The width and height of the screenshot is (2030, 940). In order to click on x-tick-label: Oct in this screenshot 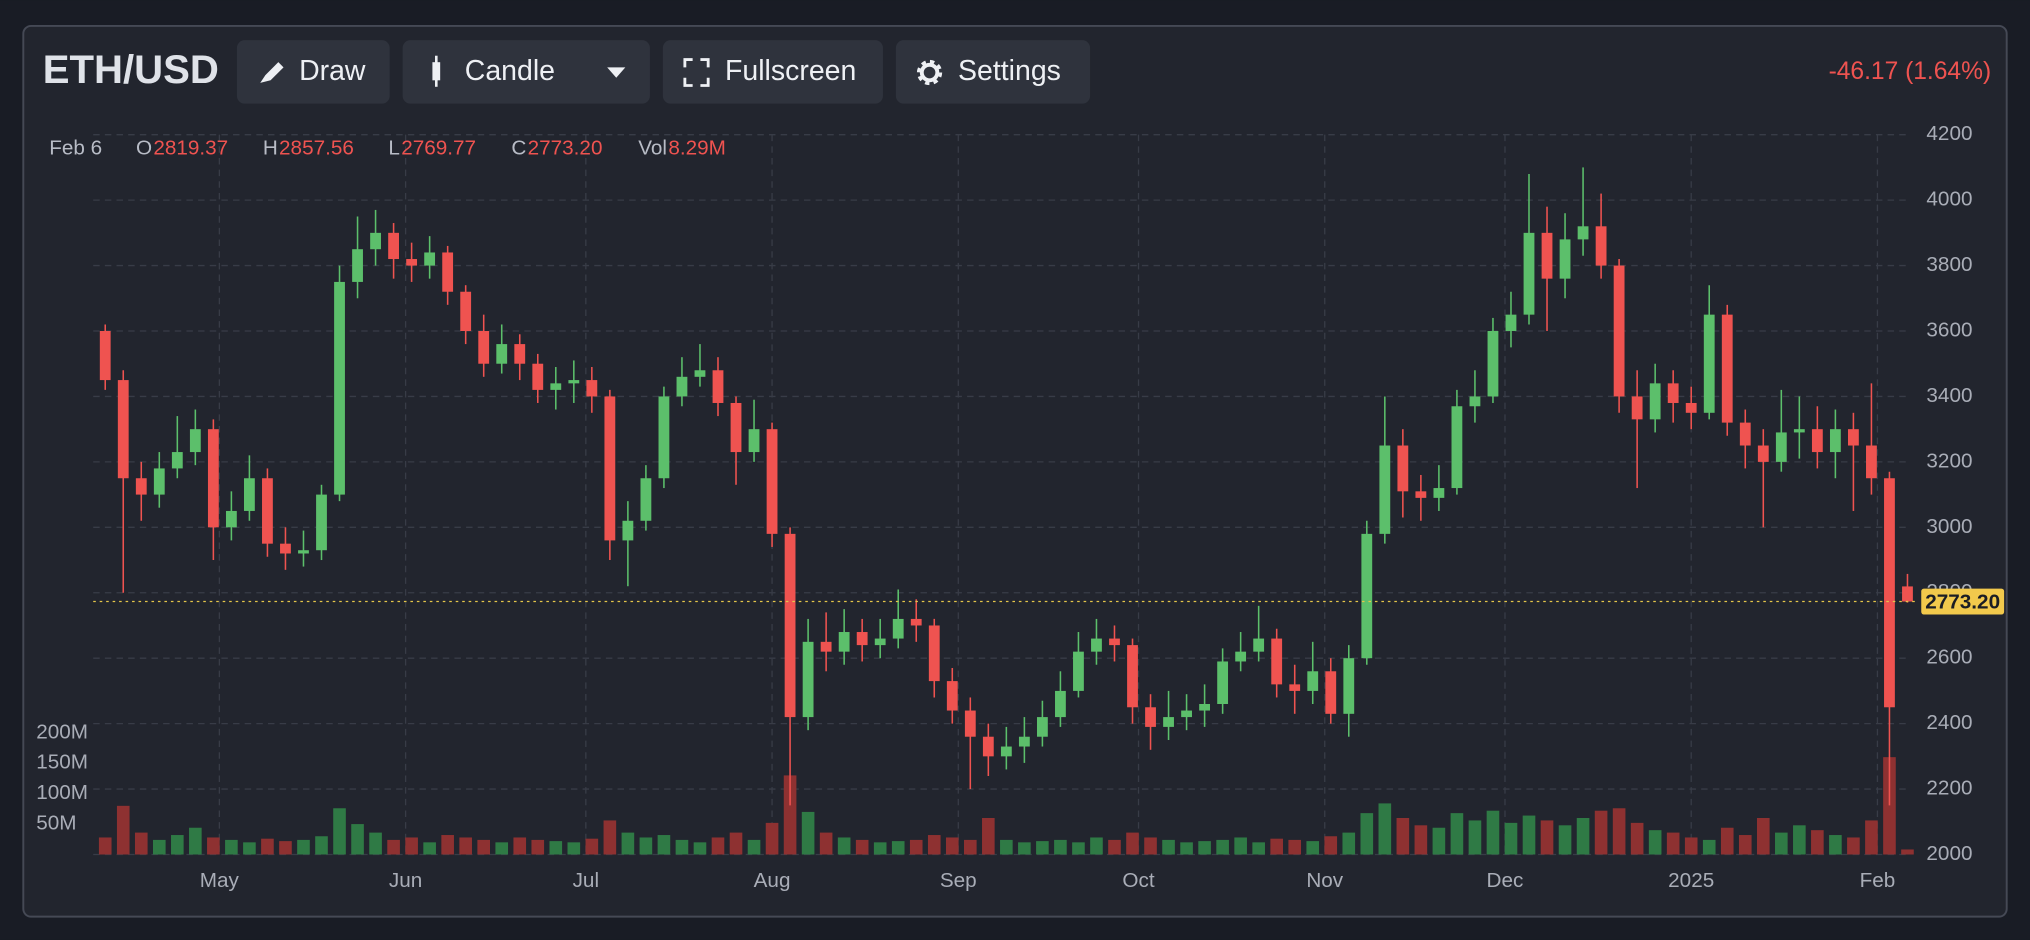, I will do `click(1138, 880)`.